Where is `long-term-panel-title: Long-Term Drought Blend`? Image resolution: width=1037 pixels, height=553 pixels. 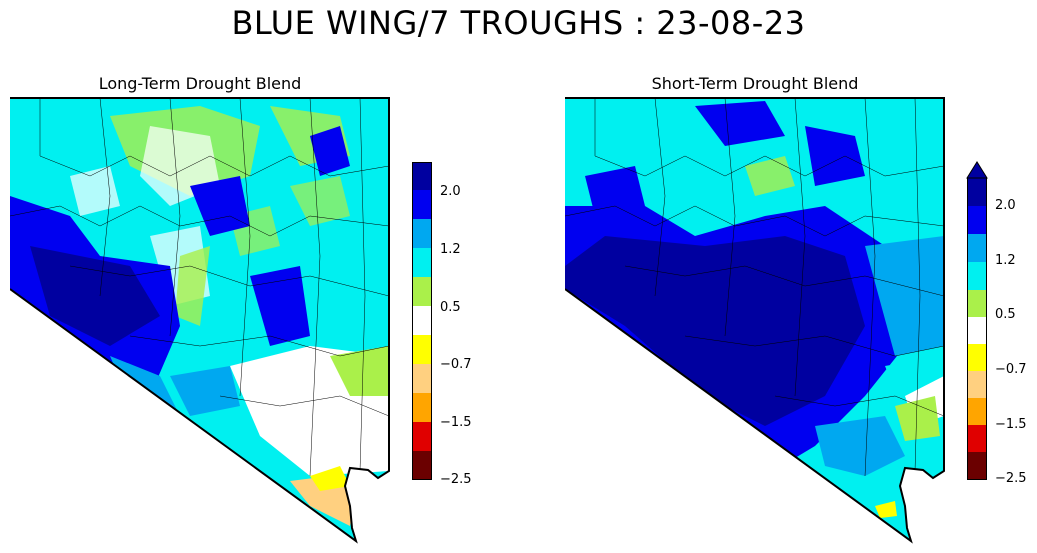
long-term-panel-title: Long-Term Drought Blend is located at coordinates (200, 83).